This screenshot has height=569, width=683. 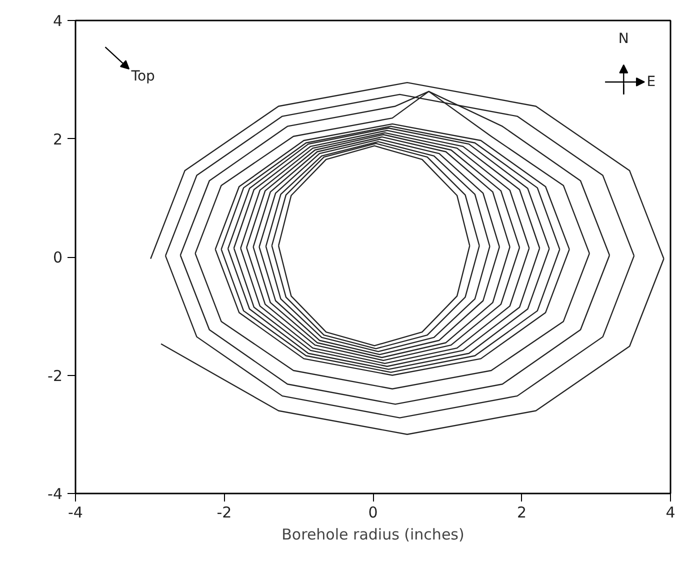 I want to click on x-tick-label: -4, so click(x=75, y=513).